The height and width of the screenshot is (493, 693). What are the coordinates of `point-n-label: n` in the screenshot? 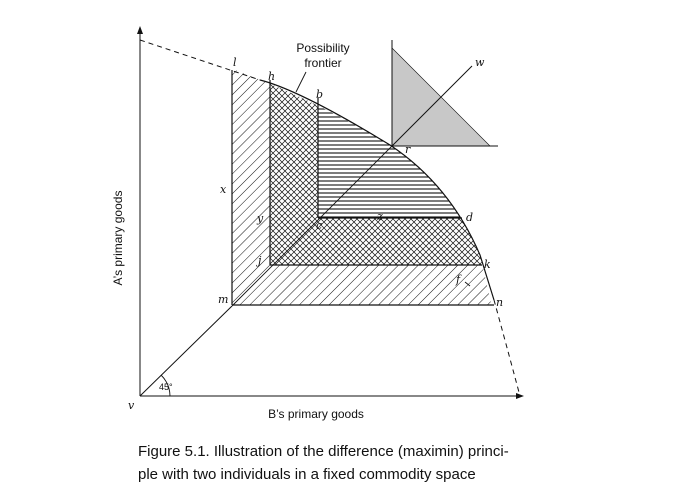 It's located at (499, 302).